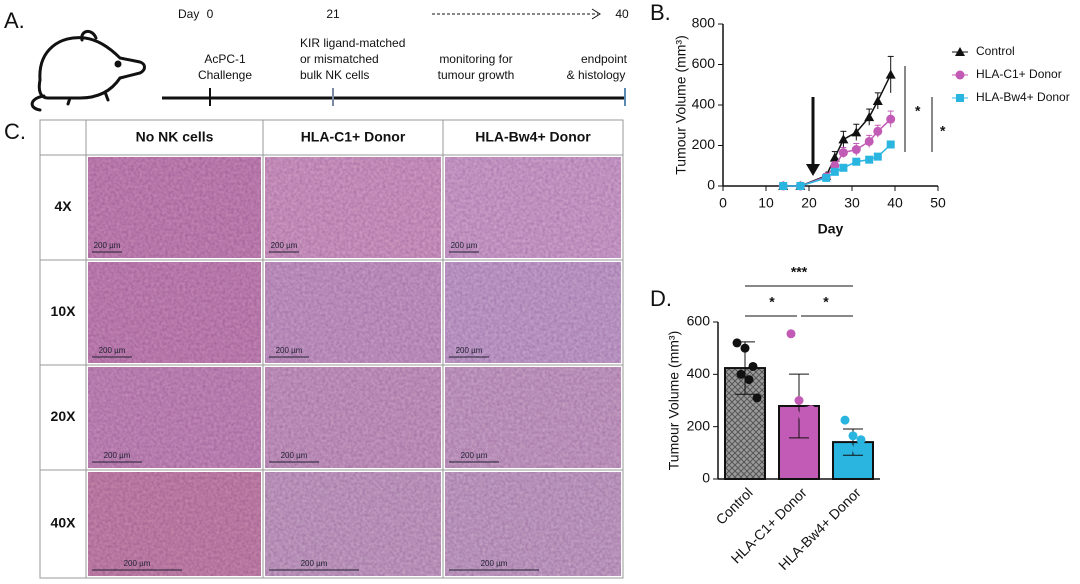 The width and height of the screenshot is (1080, 584). Describe the element at coordinates (734, 505) in the screenshot. I see `x-tick-label: Control` at that location.